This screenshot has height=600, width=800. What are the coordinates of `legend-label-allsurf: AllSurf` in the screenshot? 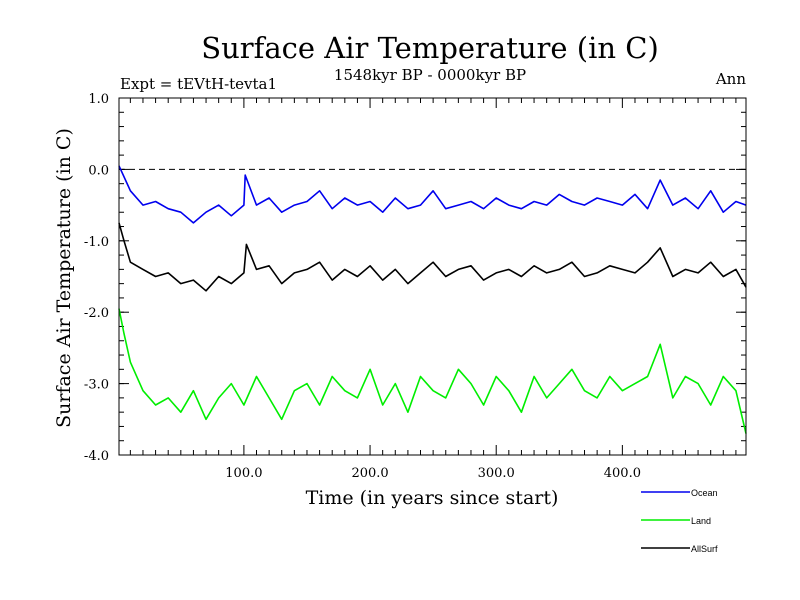 It's located at (704, 549).